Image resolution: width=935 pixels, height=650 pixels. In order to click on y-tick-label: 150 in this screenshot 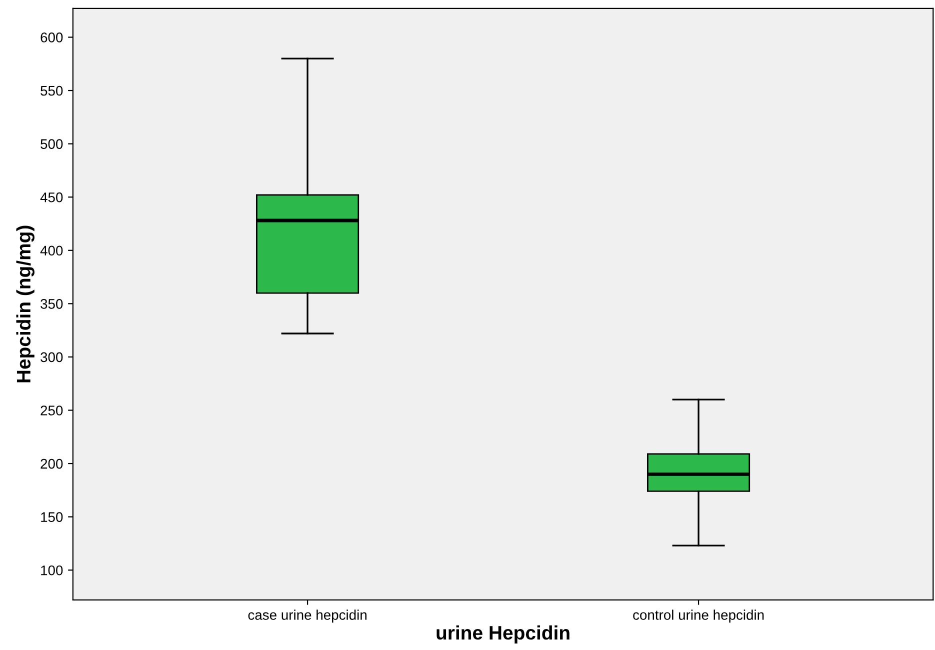, I will do `click(52, 517)`.